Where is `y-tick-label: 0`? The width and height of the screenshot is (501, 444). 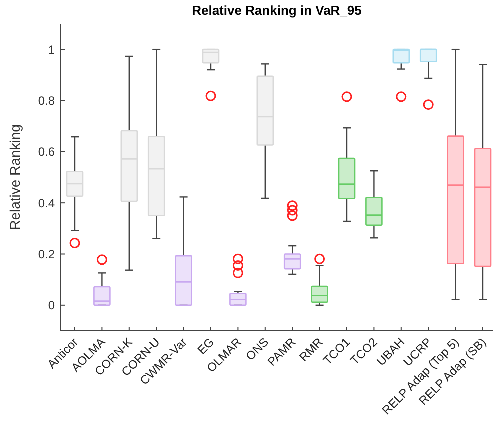
y-tick-label: 0 is located at coordinates (52, 305).